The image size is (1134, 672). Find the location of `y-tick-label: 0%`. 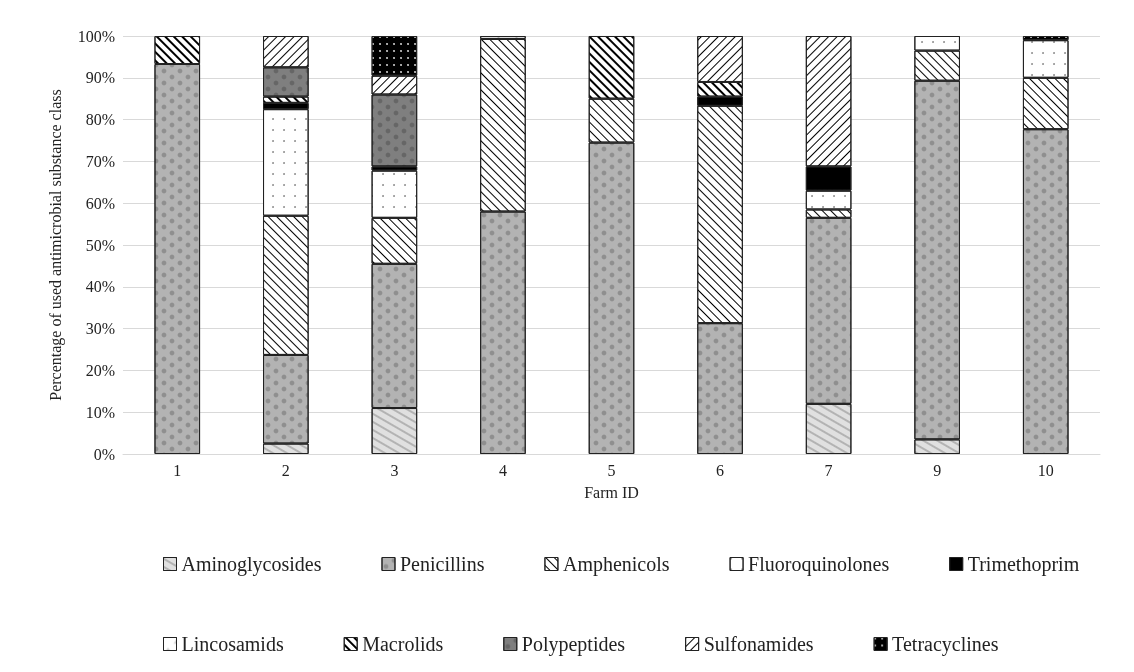

y-tick-label: 0% is located at coordinates (104, 454).